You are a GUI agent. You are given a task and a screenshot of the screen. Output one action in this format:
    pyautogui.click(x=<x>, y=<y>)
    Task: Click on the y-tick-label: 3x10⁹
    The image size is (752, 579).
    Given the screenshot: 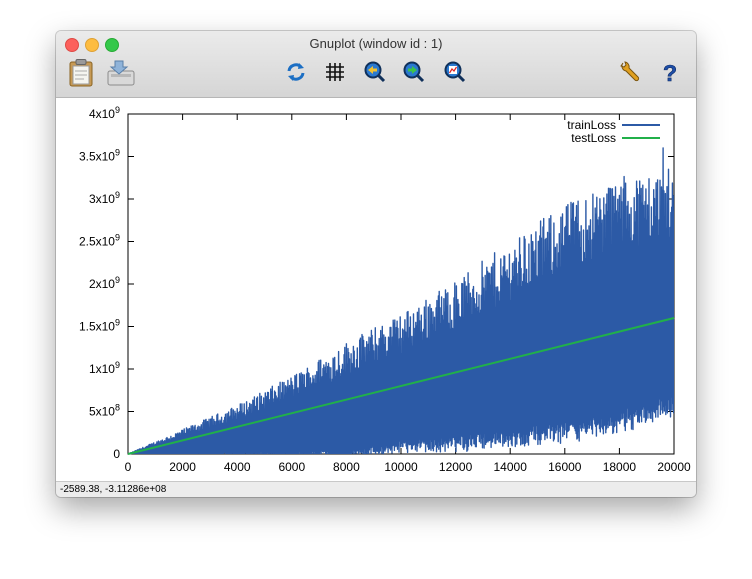 What is the action you would take?
    pyautogui.click(x=104, y=198)
    